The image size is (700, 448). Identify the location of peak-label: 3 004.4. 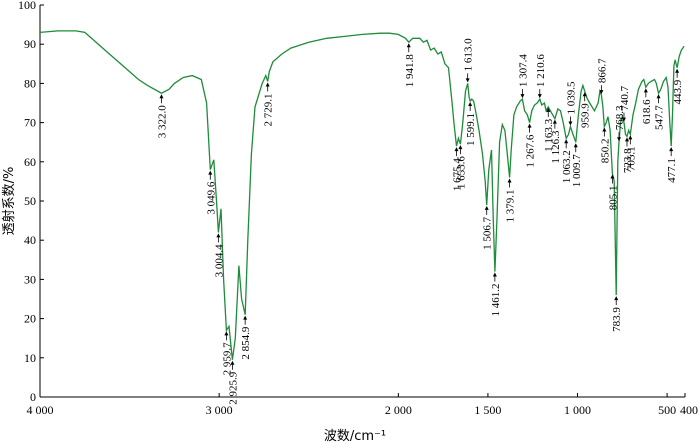
(219, 260).